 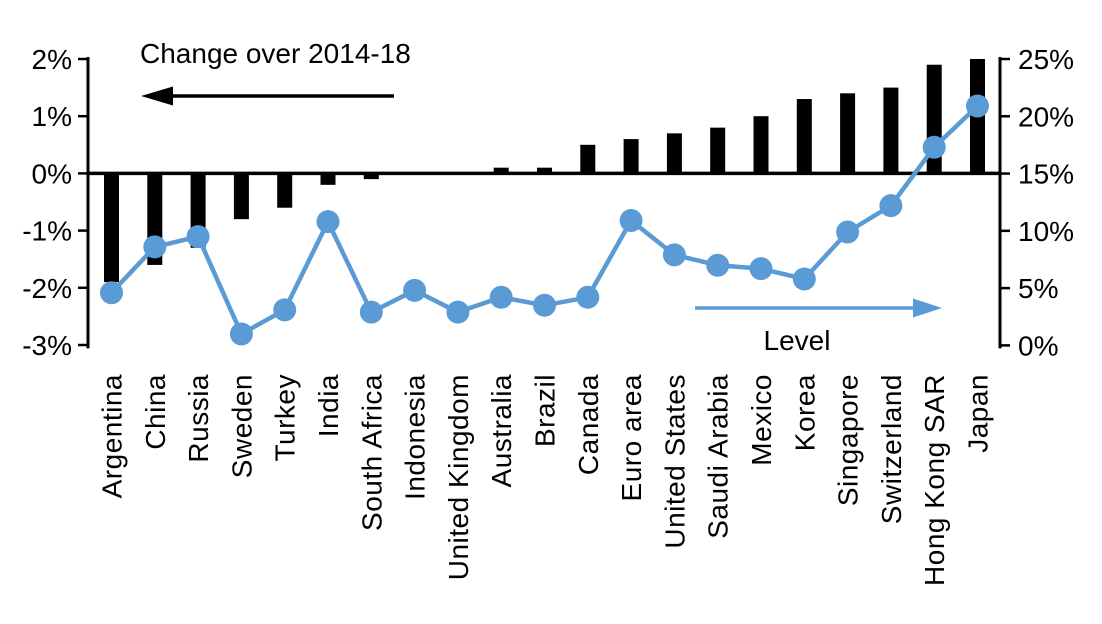 What do you see at coordinates (47, 288) in the screenshot?
I see `left-axis-tick-label: -2%` at bounding box center [47, 288].